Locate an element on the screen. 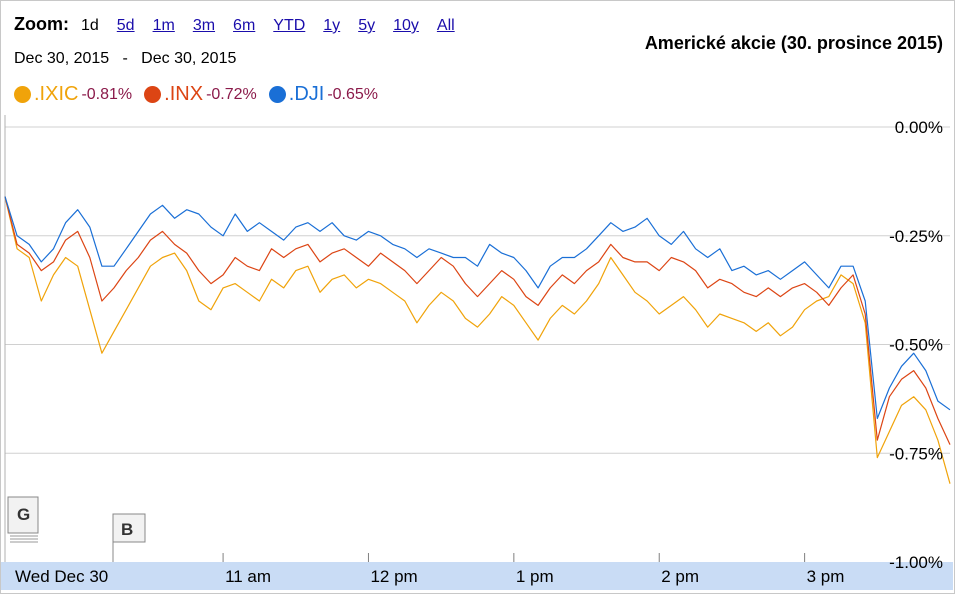  legend: .IXIC -0.81% .INX -0.72% .DJI -0.65% is located at coordinates (202, 94).